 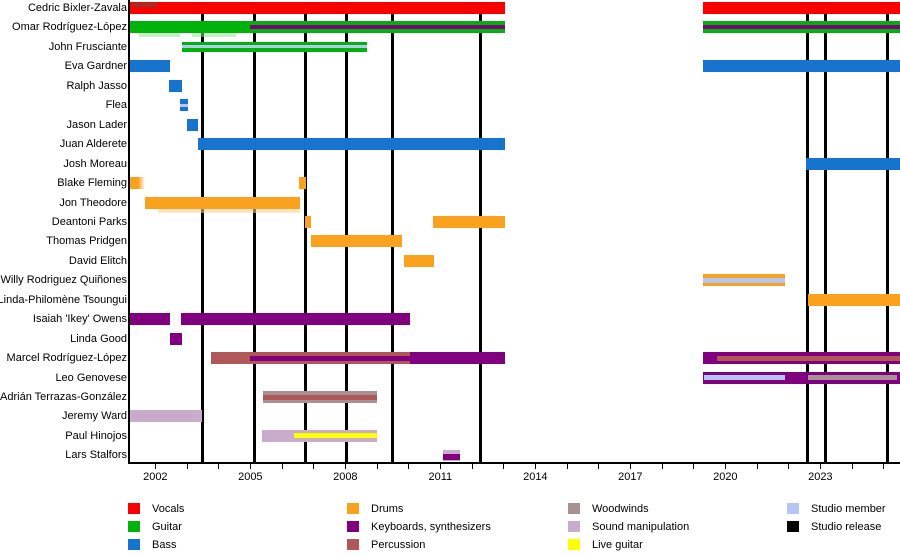 I want to click on x-axis-year-label: 2020, so click(x=725, y=477).